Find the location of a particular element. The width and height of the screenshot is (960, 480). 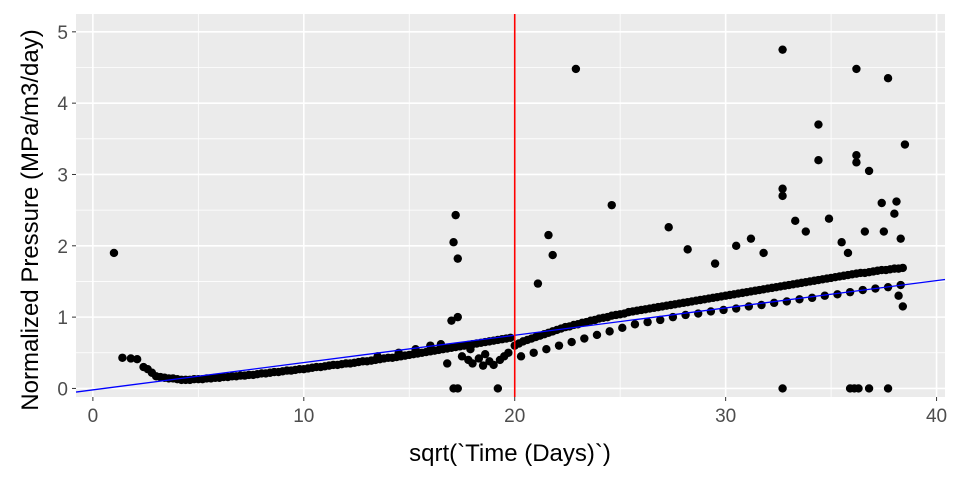

x-axis-title: sqrt(`Time (Days)`) is located at coordinates (510, 453).